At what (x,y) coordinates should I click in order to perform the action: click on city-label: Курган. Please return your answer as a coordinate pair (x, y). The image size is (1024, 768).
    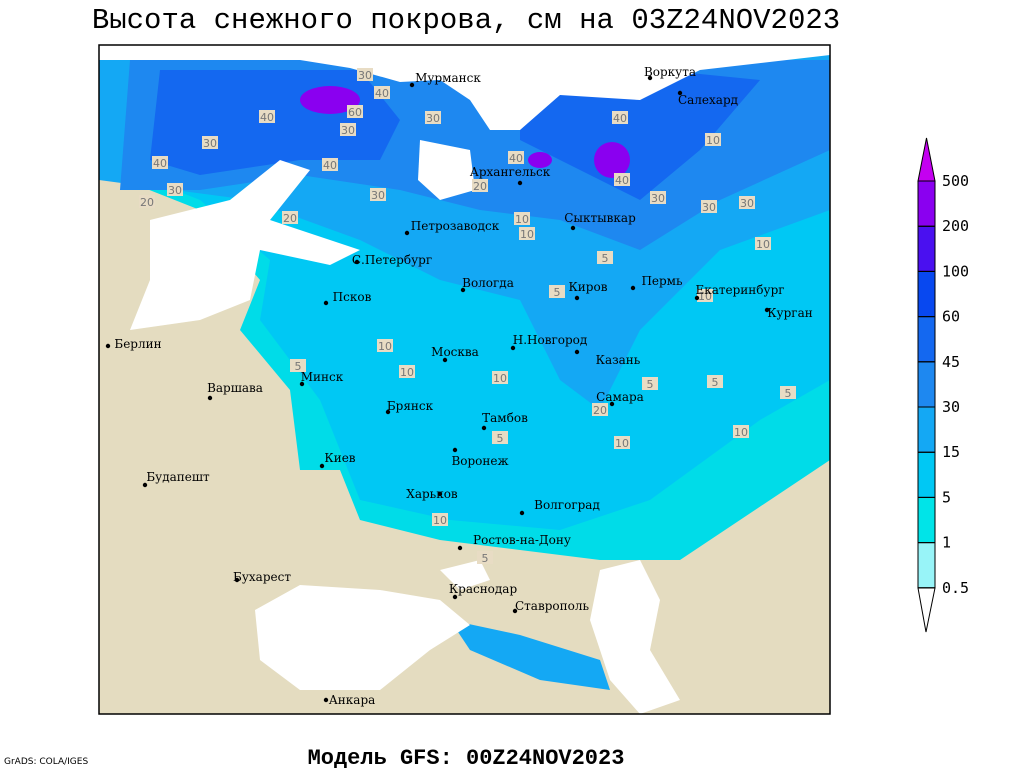
    Looking at the image, I should click on (789, 313).